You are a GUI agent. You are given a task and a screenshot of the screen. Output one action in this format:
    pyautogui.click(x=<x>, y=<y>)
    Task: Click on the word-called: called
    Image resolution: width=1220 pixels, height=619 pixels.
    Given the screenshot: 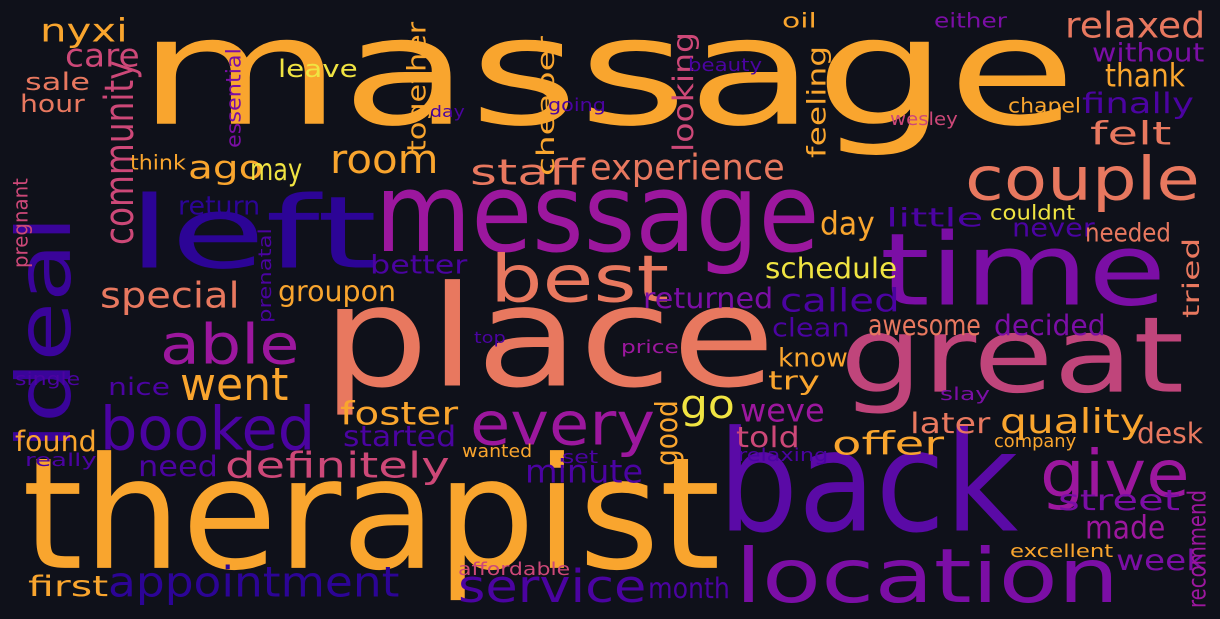 What is the action you would take?
    pyautogui.click(x=840, y=301)
    